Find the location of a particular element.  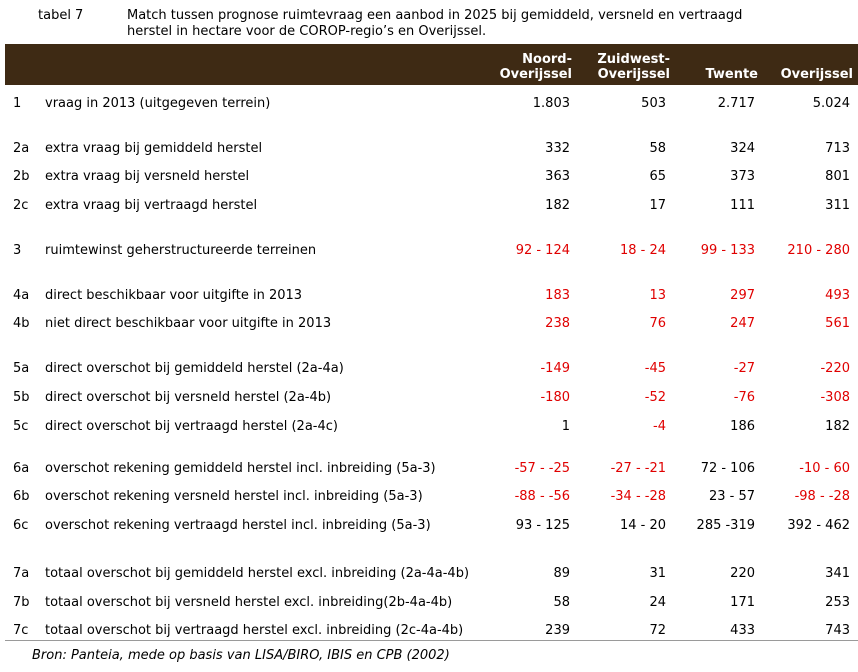

cell-twente: -76 is located at coordinates (744, 397).